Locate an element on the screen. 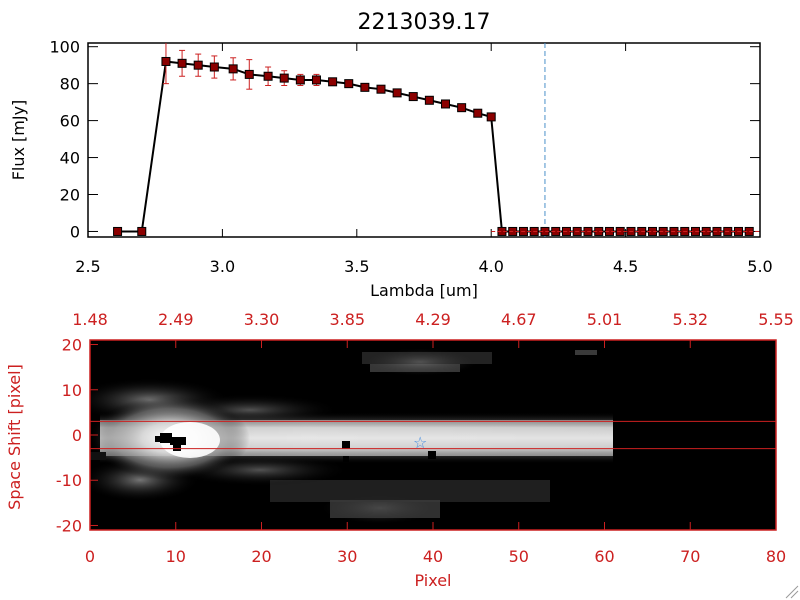 The height and width of the screenshot is (600, 800). image-x-tick-label: 10 is located at coordinates (176, 556).